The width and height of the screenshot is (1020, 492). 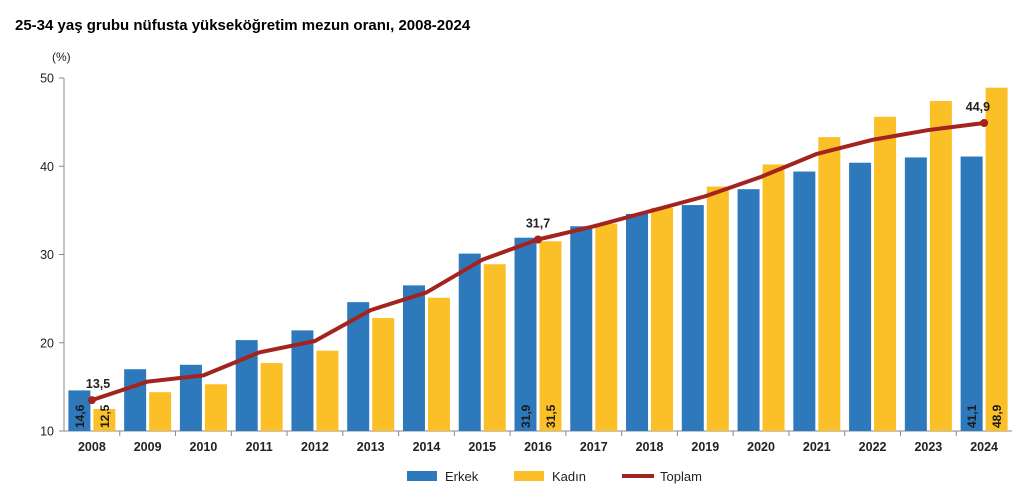 I want to click on x-tick-label: 2016, so click(x=538, y=447).